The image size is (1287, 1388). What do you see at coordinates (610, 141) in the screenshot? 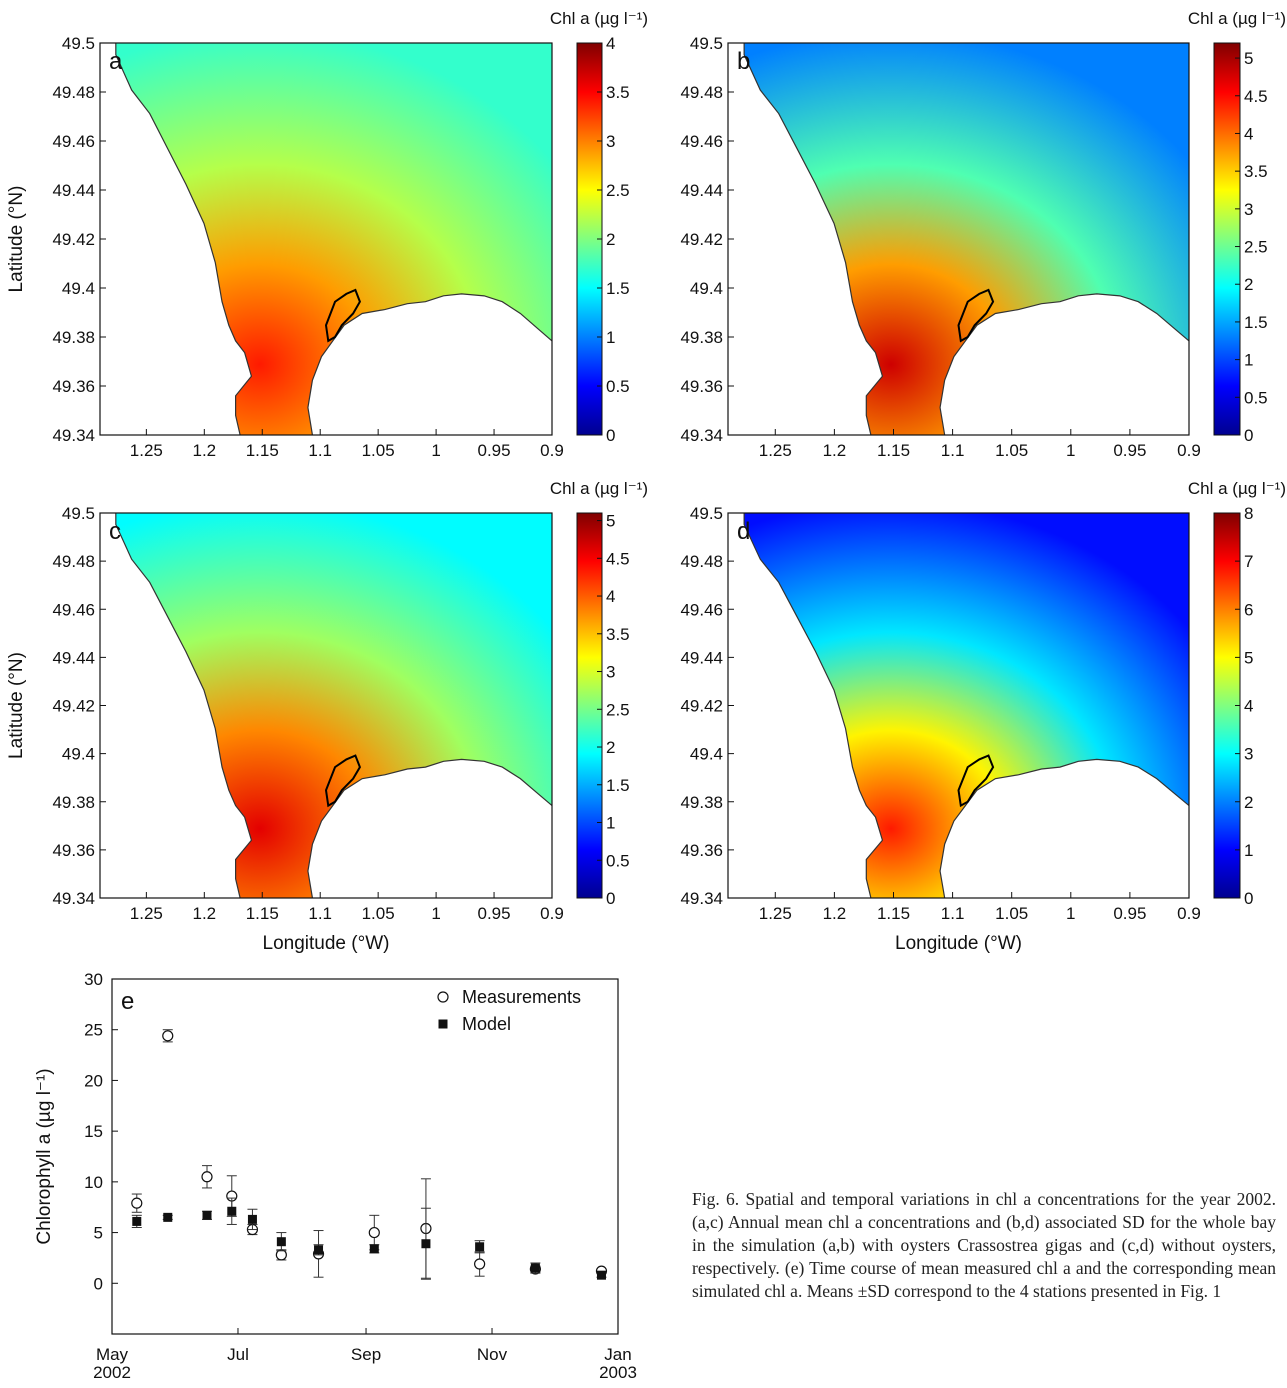
I see `colorbar-tick-label-a: 3` at bounding box center [610, 141].